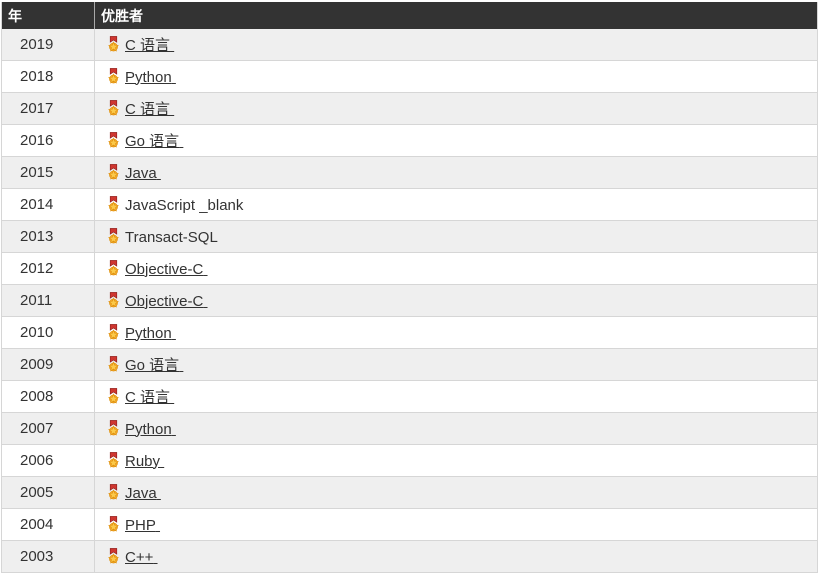 The image size is (824, 580). I want to click on winner-cell: C++, so click(456, 556).